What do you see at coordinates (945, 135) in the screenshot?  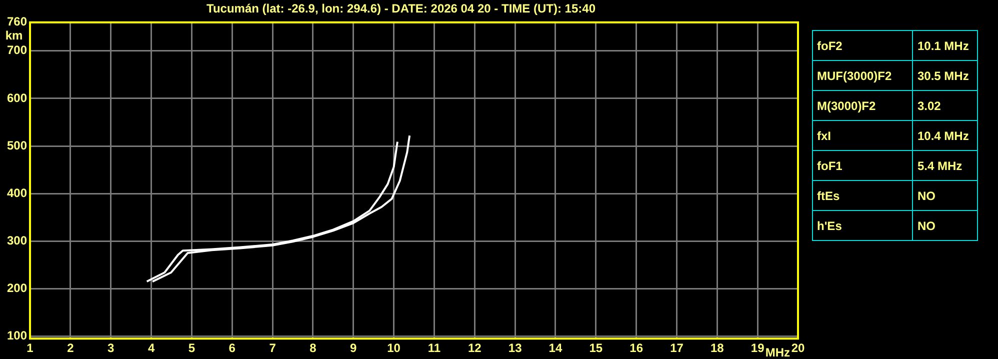 I see `text: 10.4 MHz` at bounding box center [945, 135].